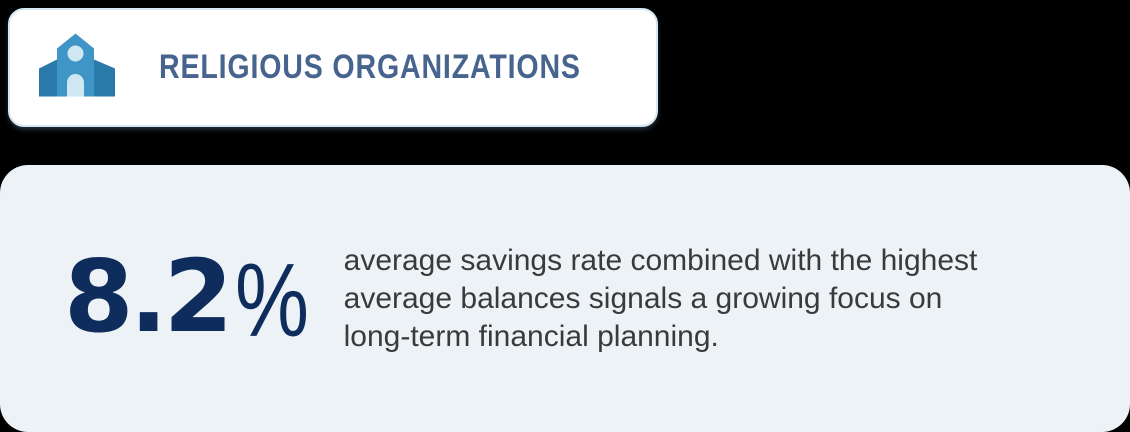  Describe the element at coordinates (77, 65) in the screenshot. I see `church-icon` at that location.